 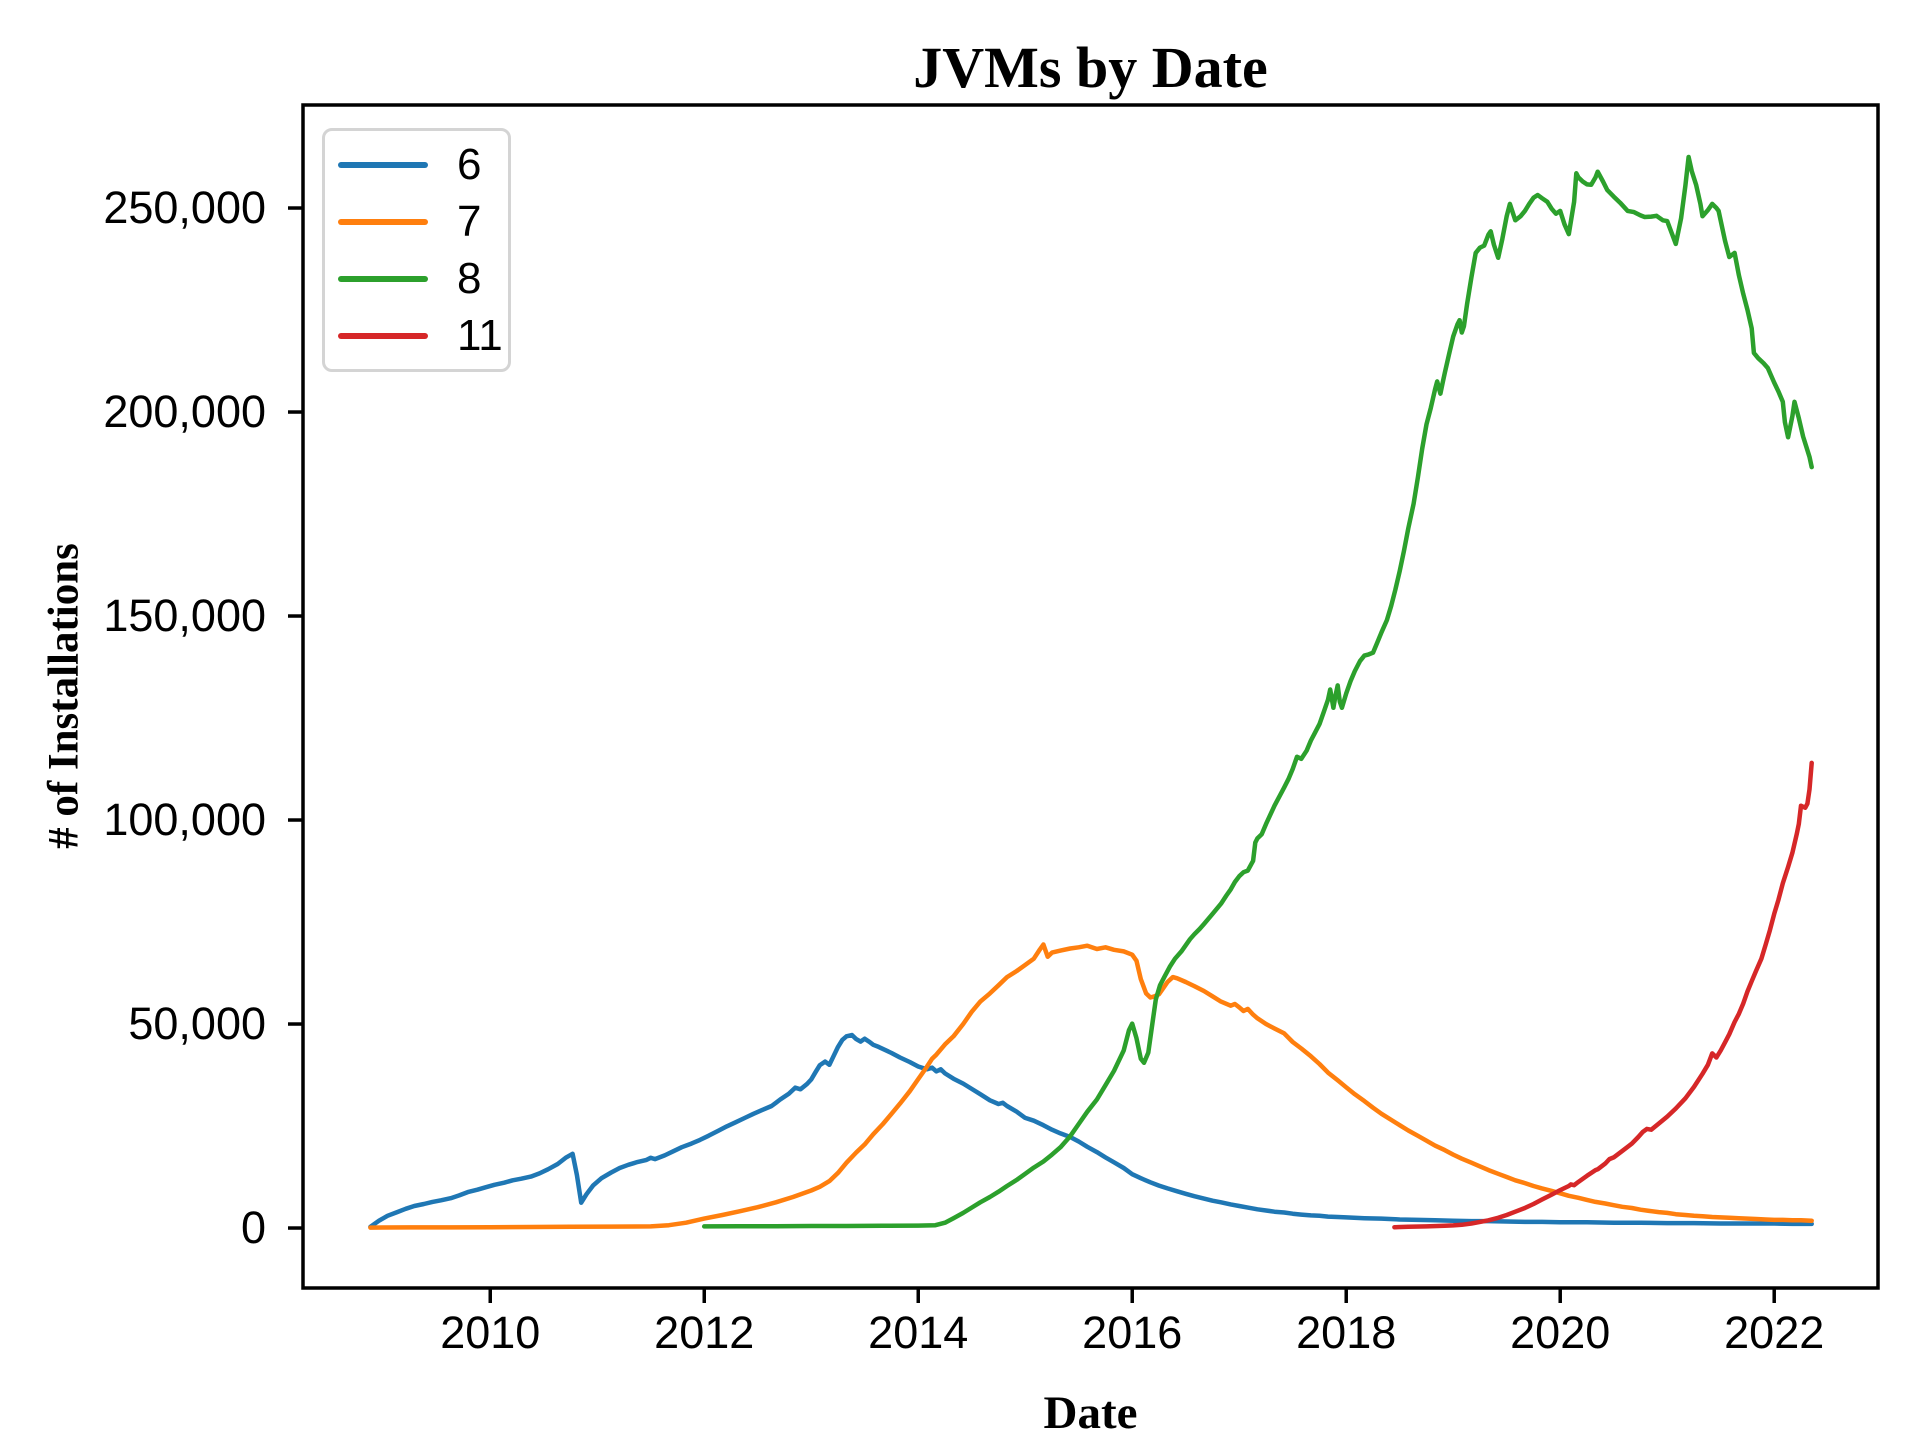 What do you see at coordinates (184, 615) in the screenshot?
I see `y-tick-label: 150,000` at bounding box center [184, 615].